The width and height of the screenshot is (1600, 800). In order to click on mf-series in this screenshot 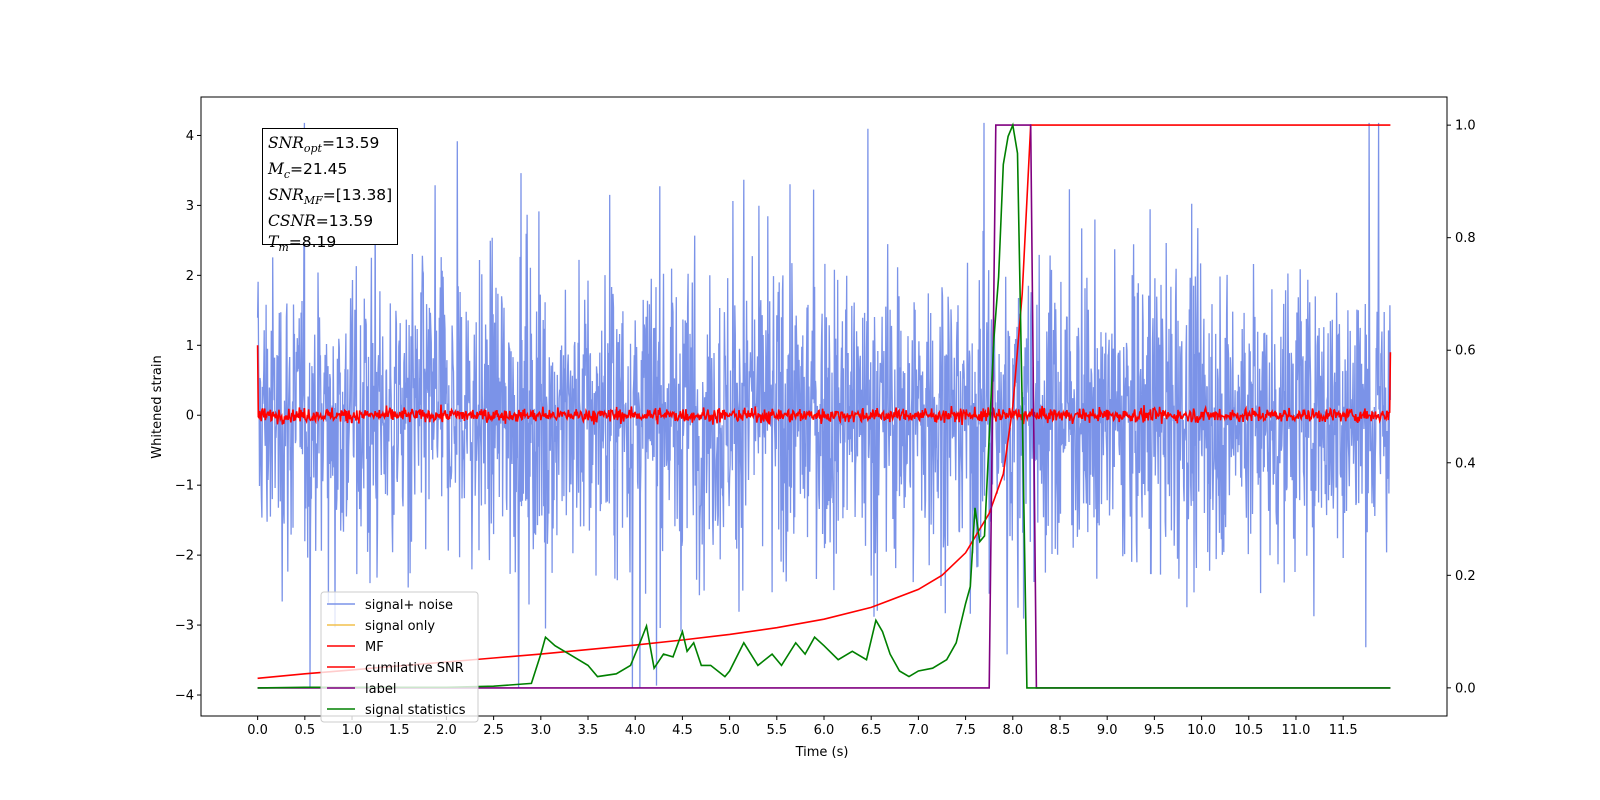, I will do `click(824, 385)`.